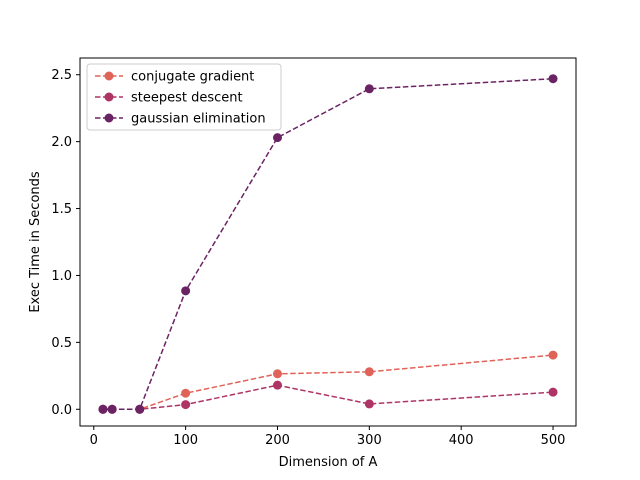 The image size is (640, 480). I want to click on x-tick-label: 500, so click(553, 440).